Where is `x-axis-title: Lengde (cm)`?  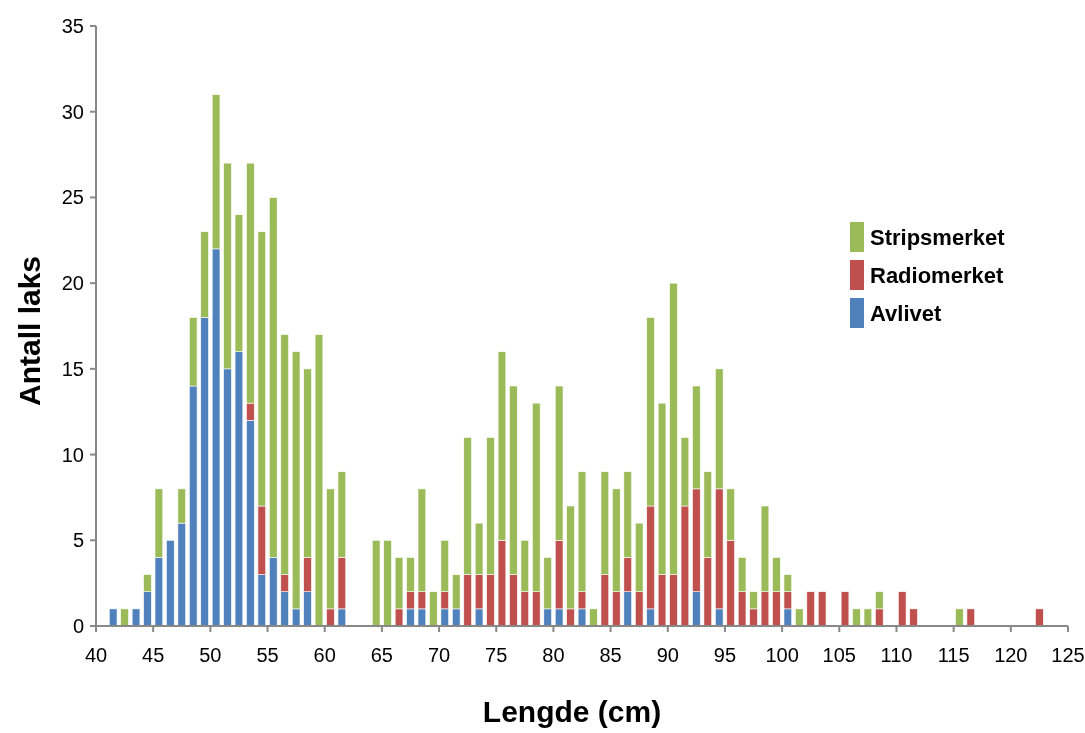 x-axis-title: Lengde (cm) is located at coordinates (572, 711).